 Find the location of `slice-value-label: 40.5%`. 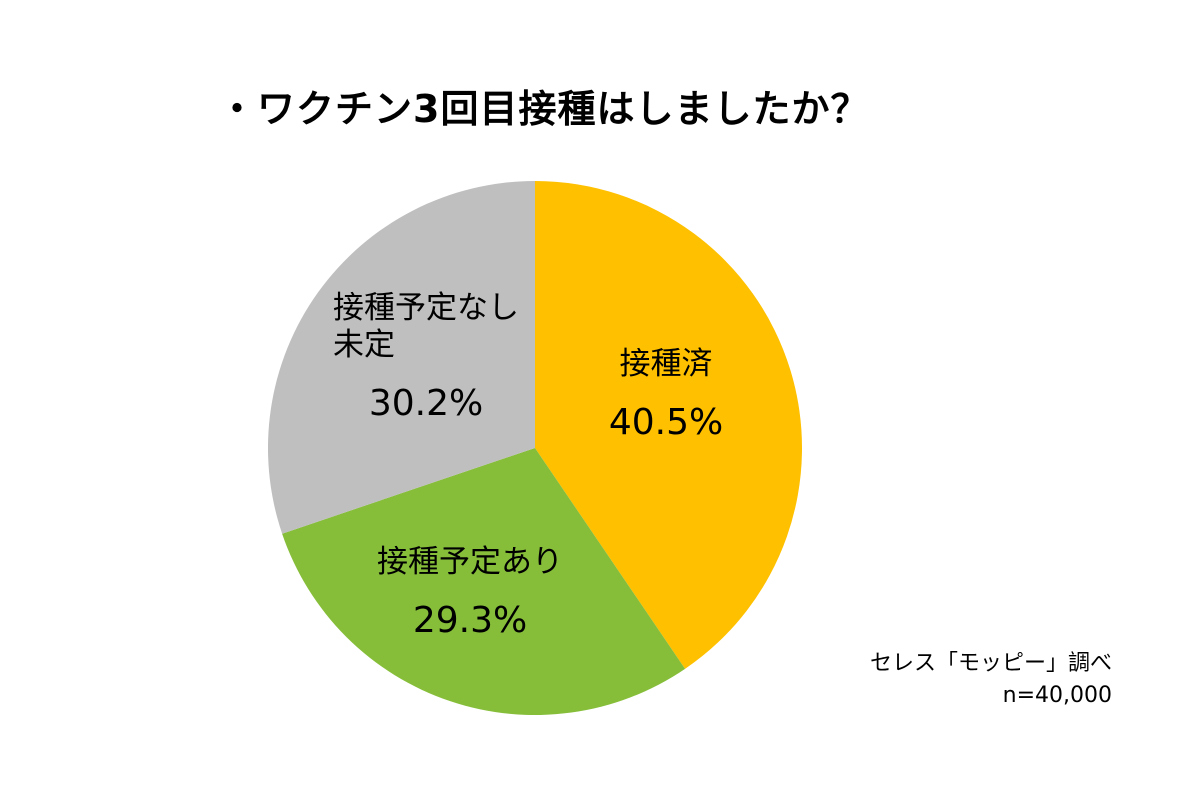

slice-value-label: 40.5% is located at coordinates (666, 423).